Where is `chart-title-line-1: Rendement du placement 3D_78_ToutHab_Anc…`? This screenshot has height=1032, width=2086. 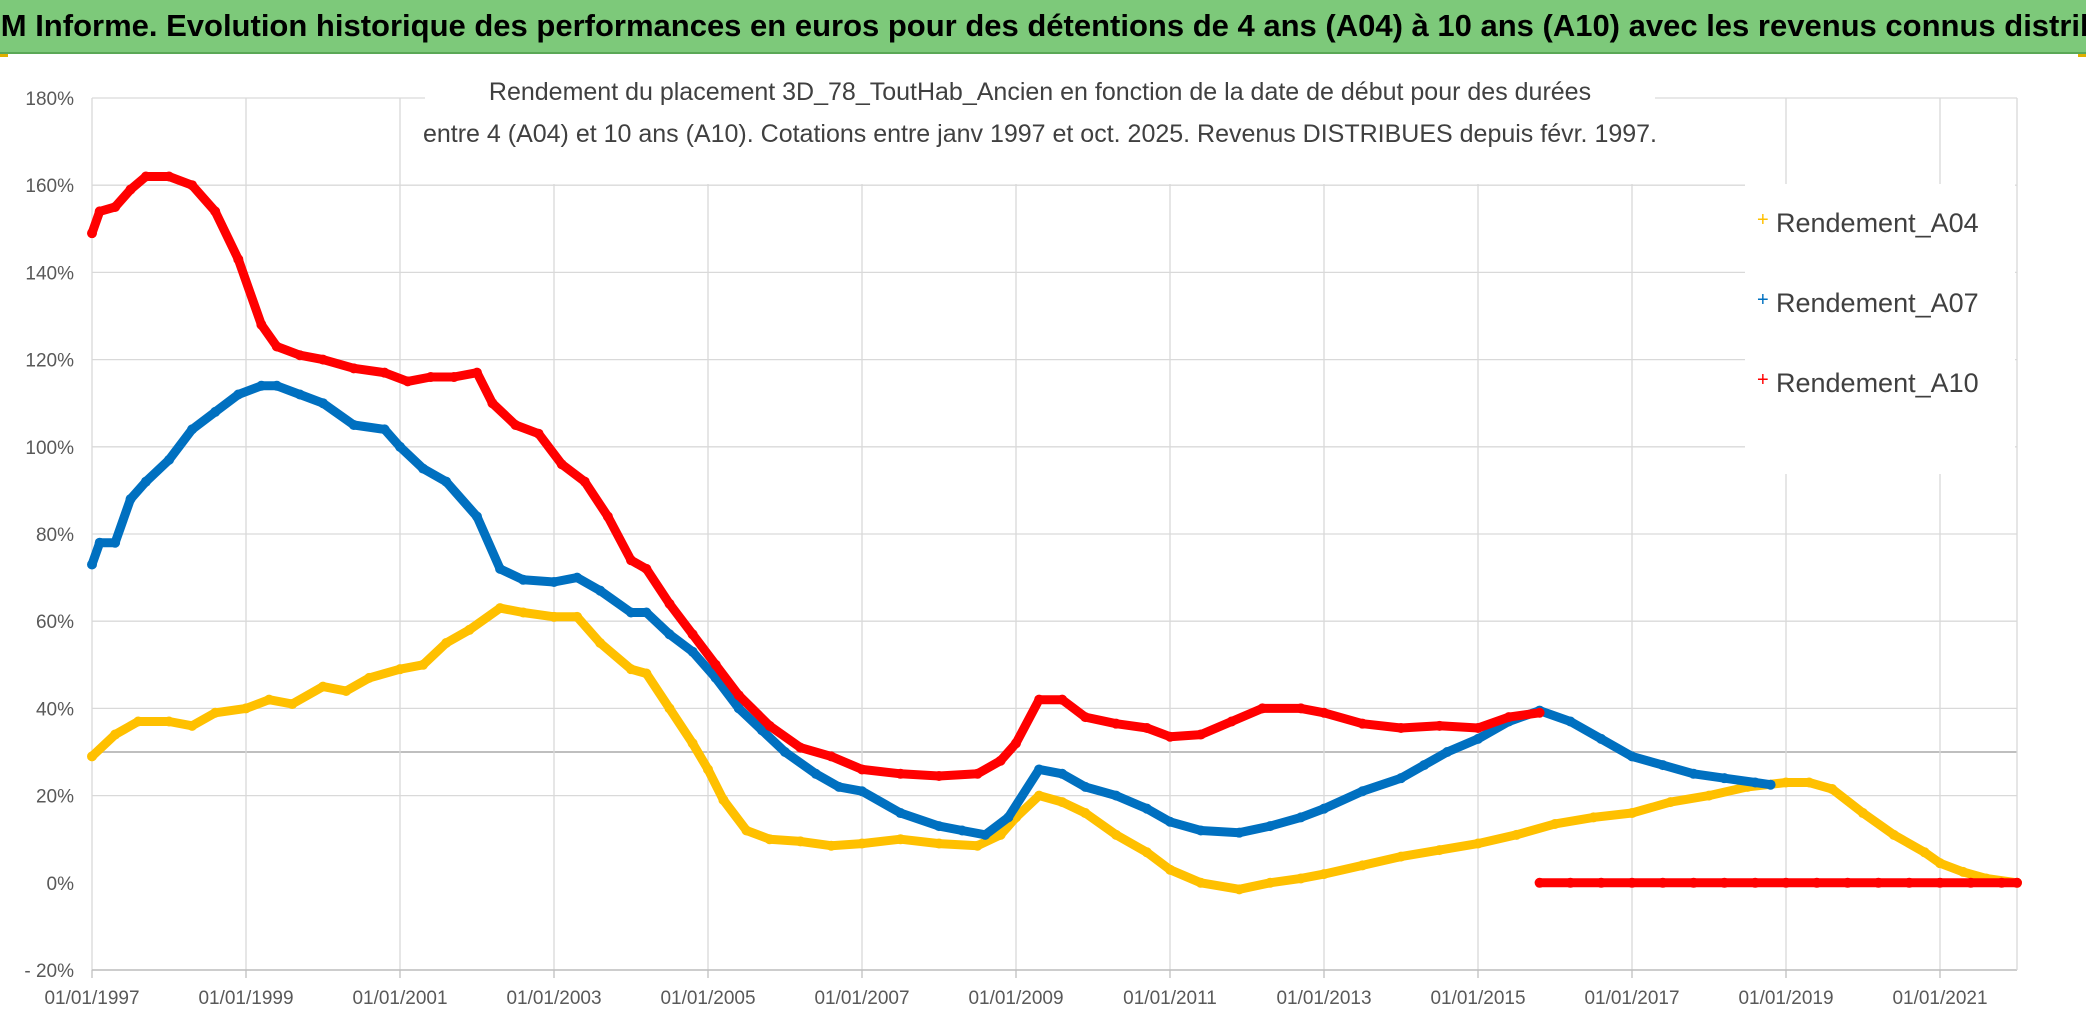
chart-title-line-1: Rendement du placement 3D_78_ToutHab_Anc… is located at coordinates (1040, 92).